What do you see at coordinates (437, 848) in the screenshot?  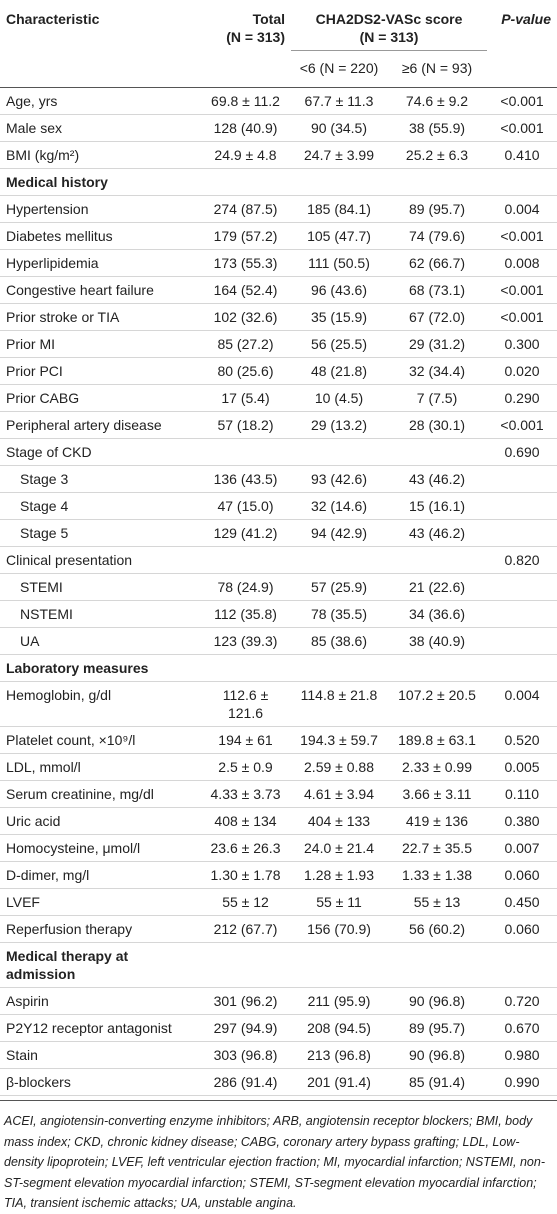 I see `value-cell: 22.7 ± 35.5` at bounding box center [437, 848].